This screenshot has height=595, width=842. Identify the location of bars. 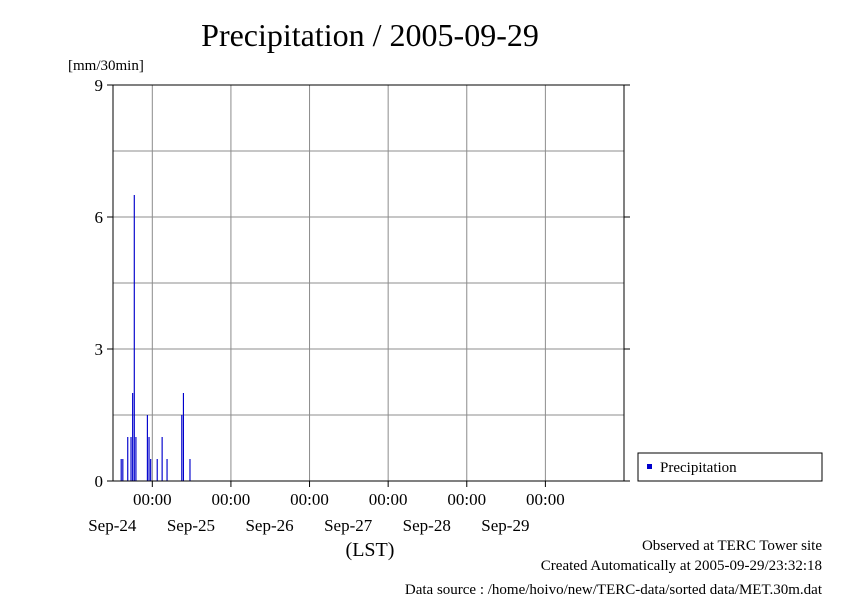
(155, 338).